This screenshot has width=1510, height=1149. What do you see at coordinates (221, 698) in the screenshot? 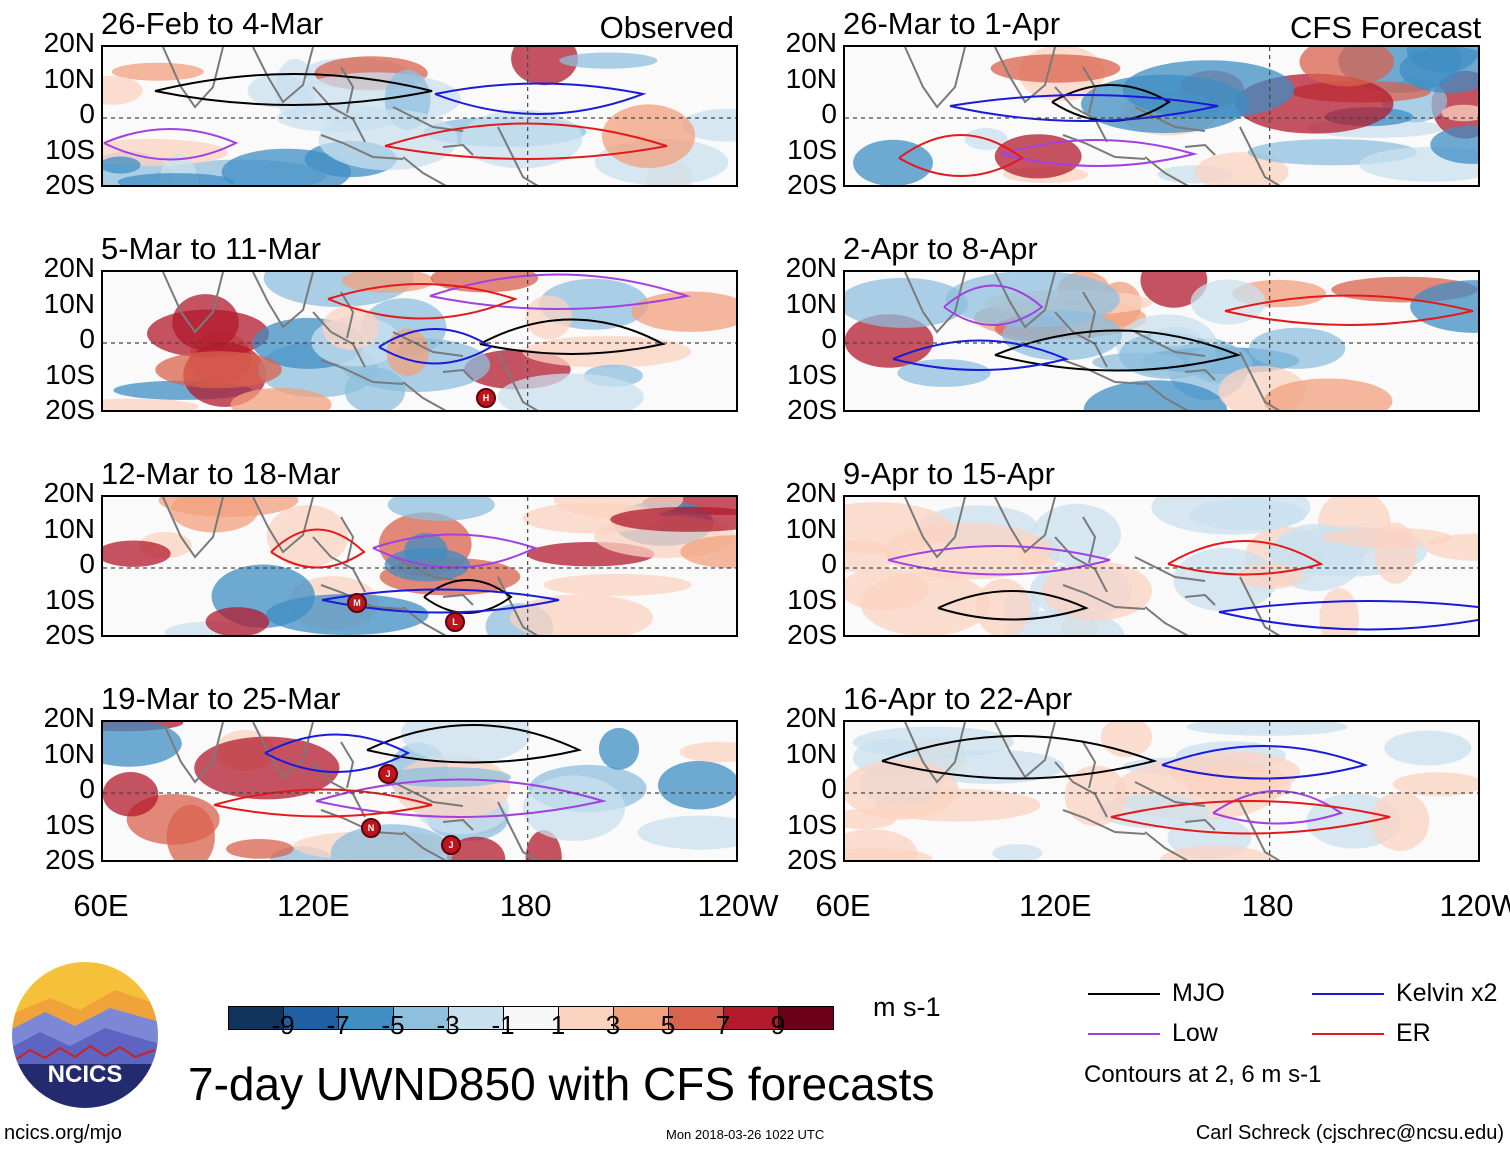
I see `panel-date-range: 19-Mar to 25-Mar` at bounding box center [221, 698].